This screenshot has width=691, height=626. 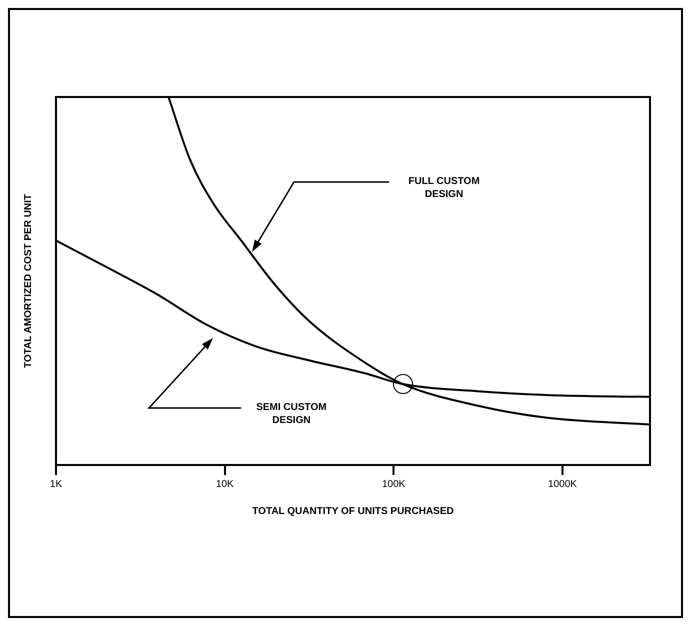 I want to click on annotation: SEMI CUSTOM DESIGN, so click(x=291, y=414).